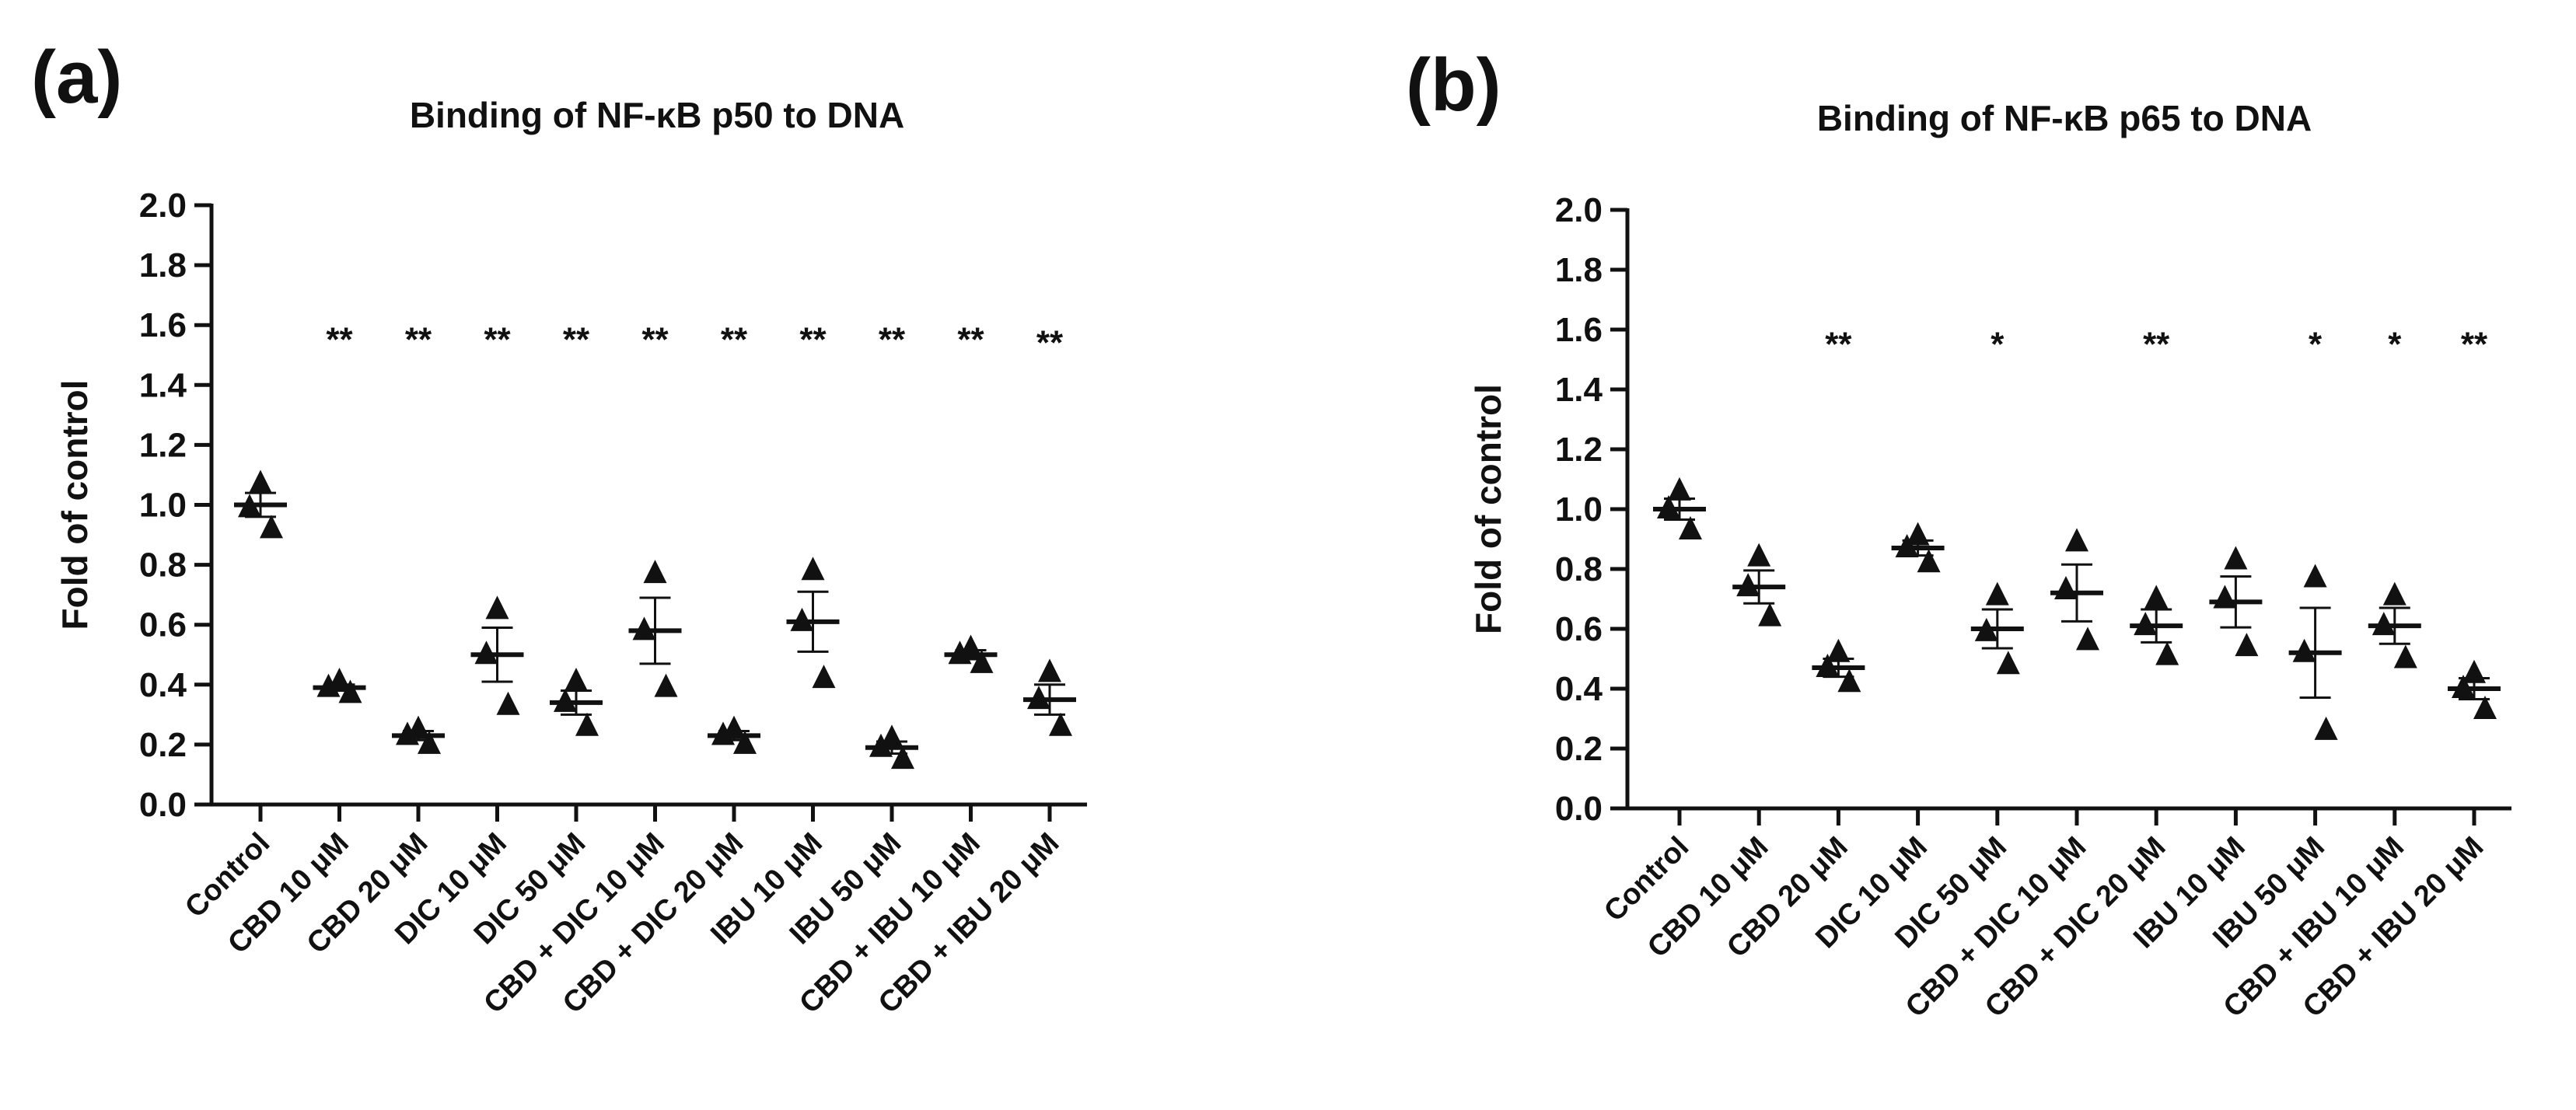 The height and width of the screenshot is (1110, 2576). Describe the element at coordinates (2064, 118) in the screenshot. I see `chart-title: Binding of NF-κB p65 to DNA` at that location.